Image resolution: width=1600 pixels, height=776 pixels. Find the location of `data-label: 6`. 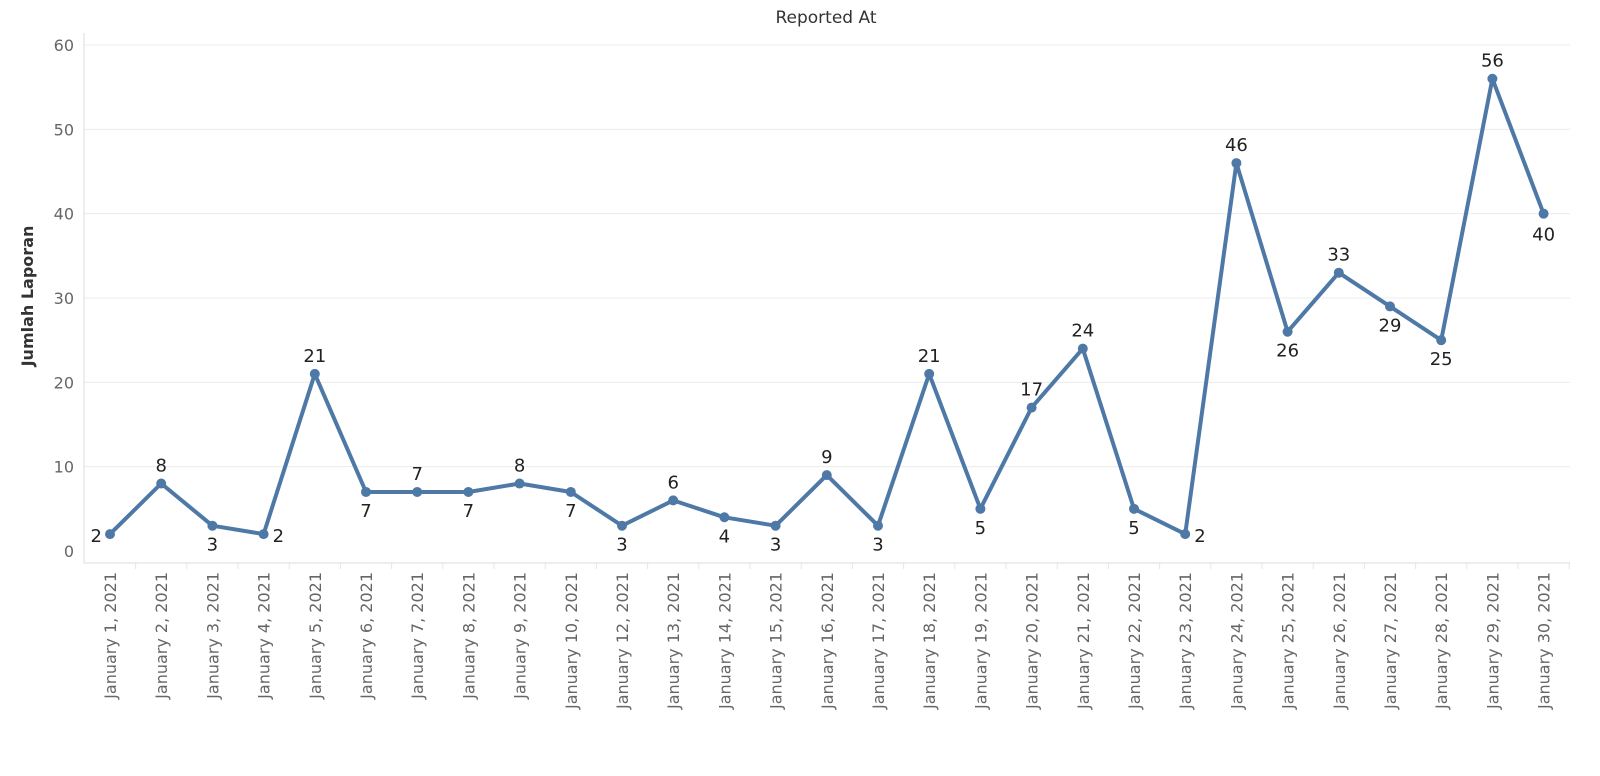

data-label: 6 is located at coordinates (672, 482).